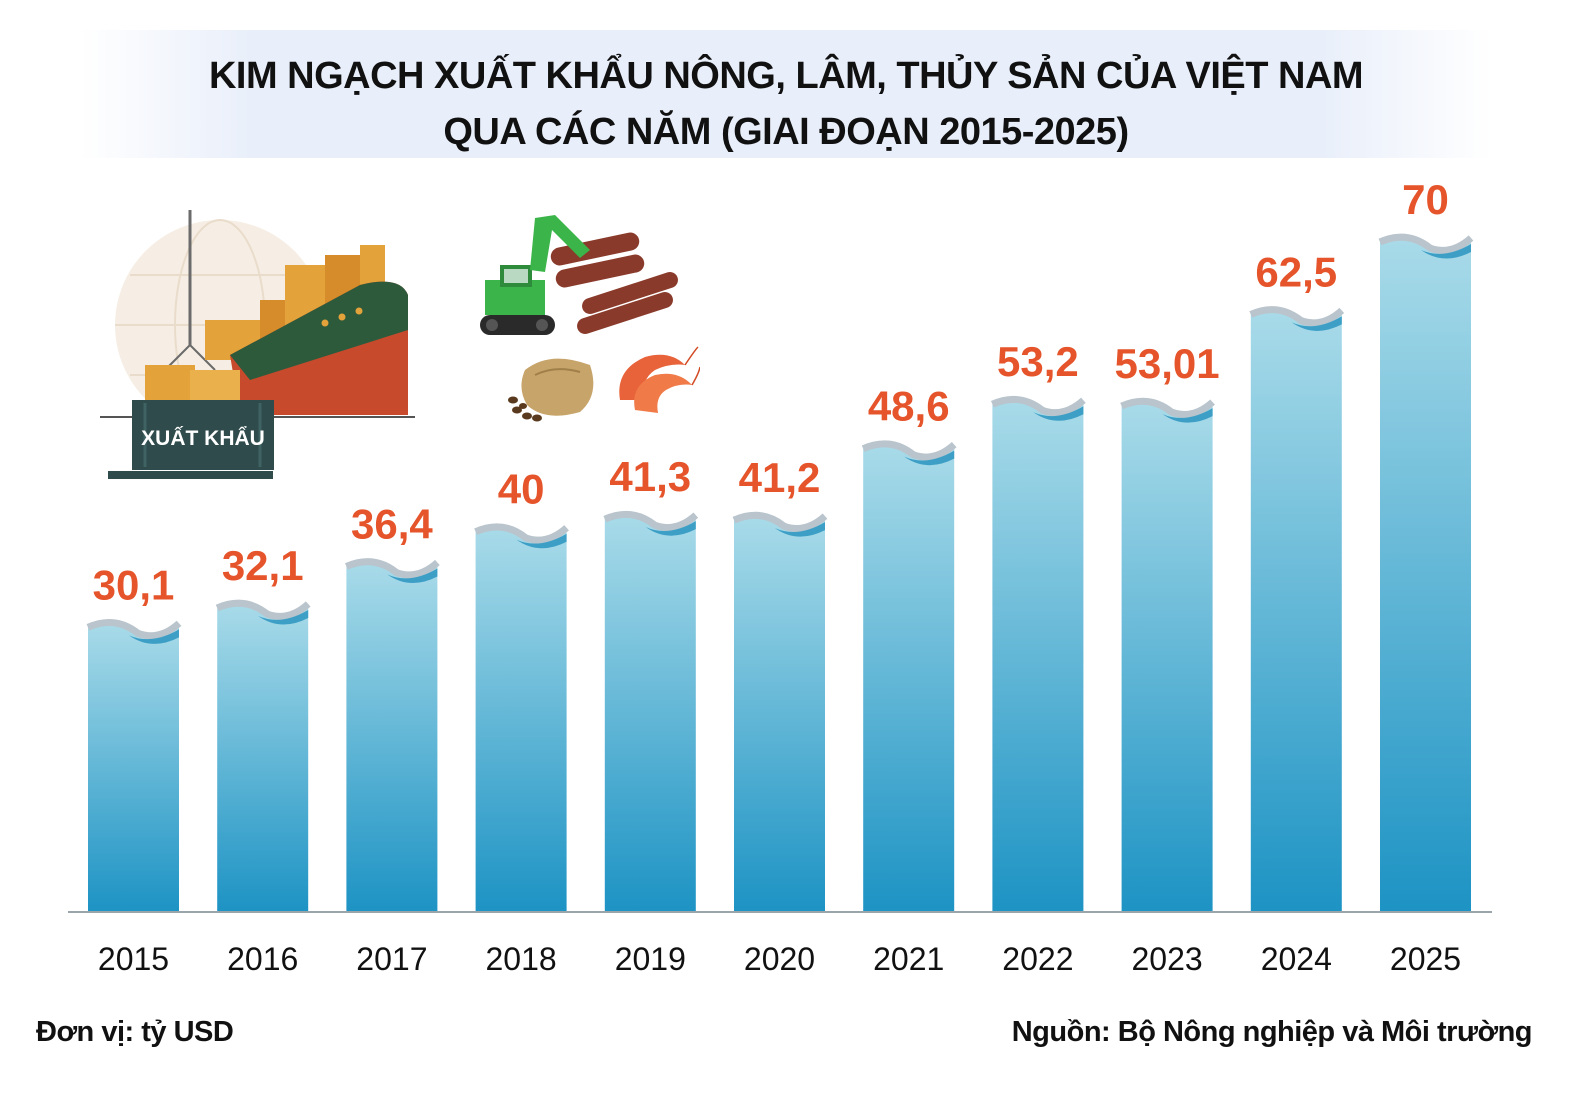 This screenshot has height=1093, width=1572. I want to click on value-label-2024: 62,5, so click(1296, 271).